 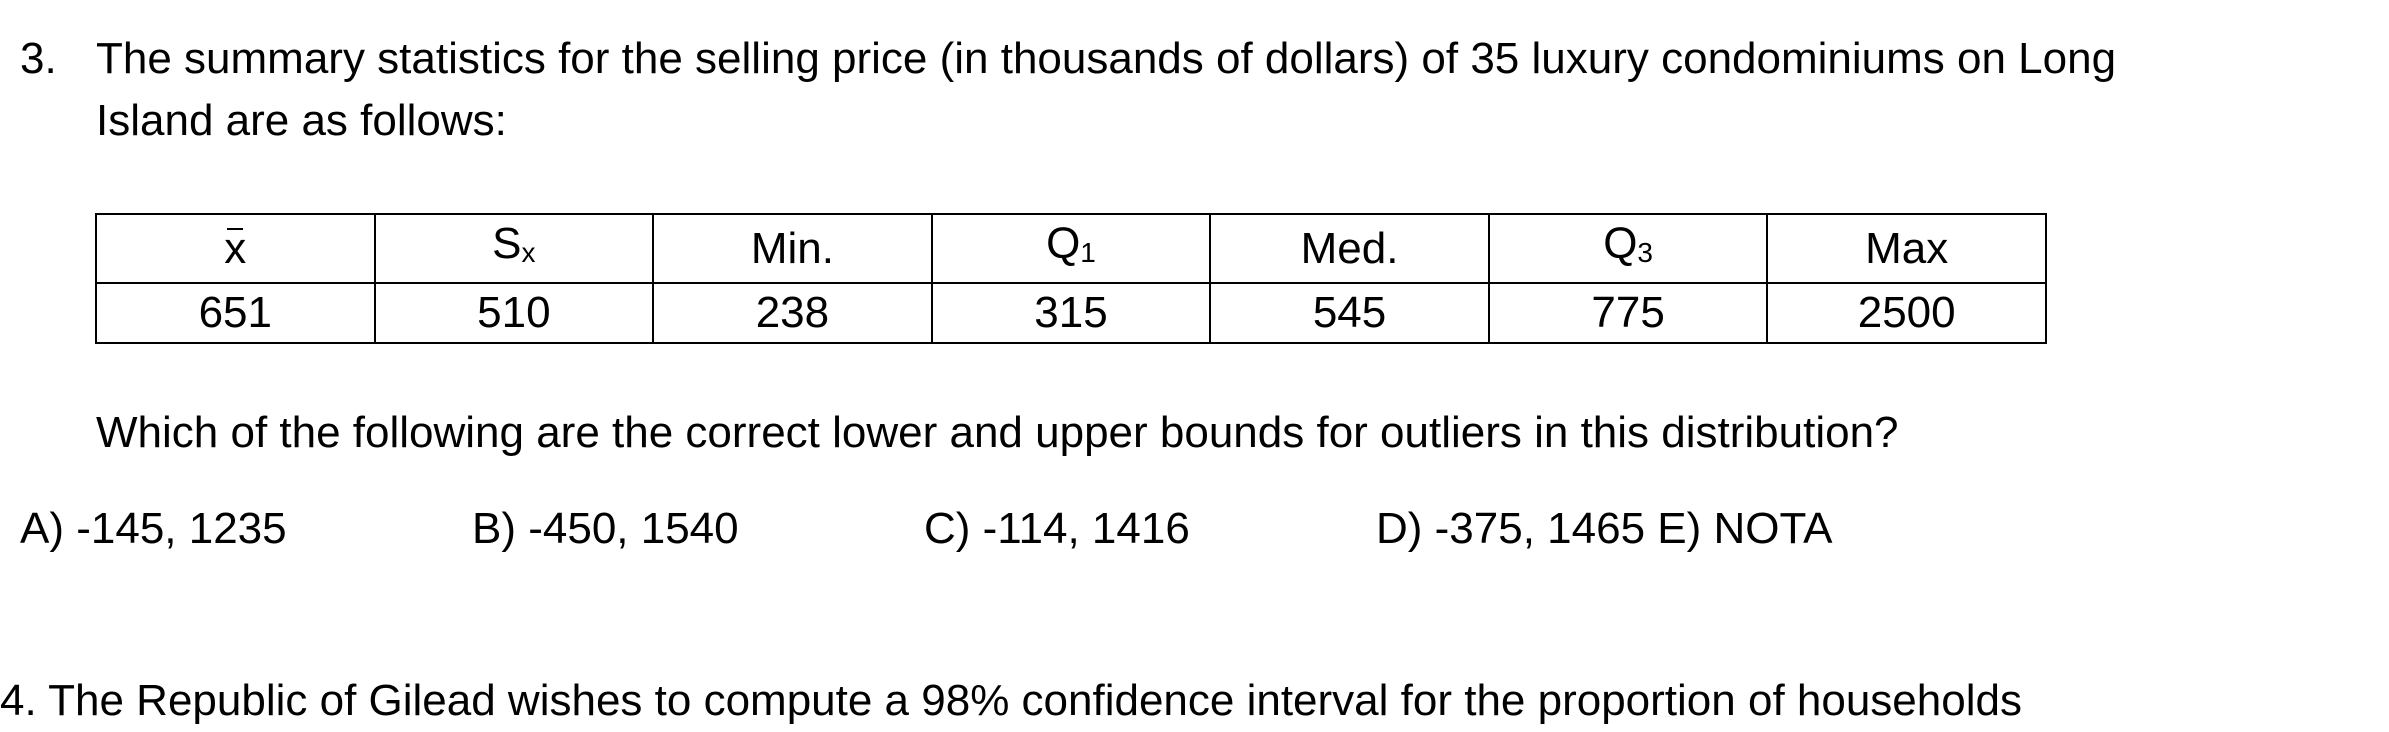 I want to click on choice-a: A) -145, 1235, so click(x=153, y=528).